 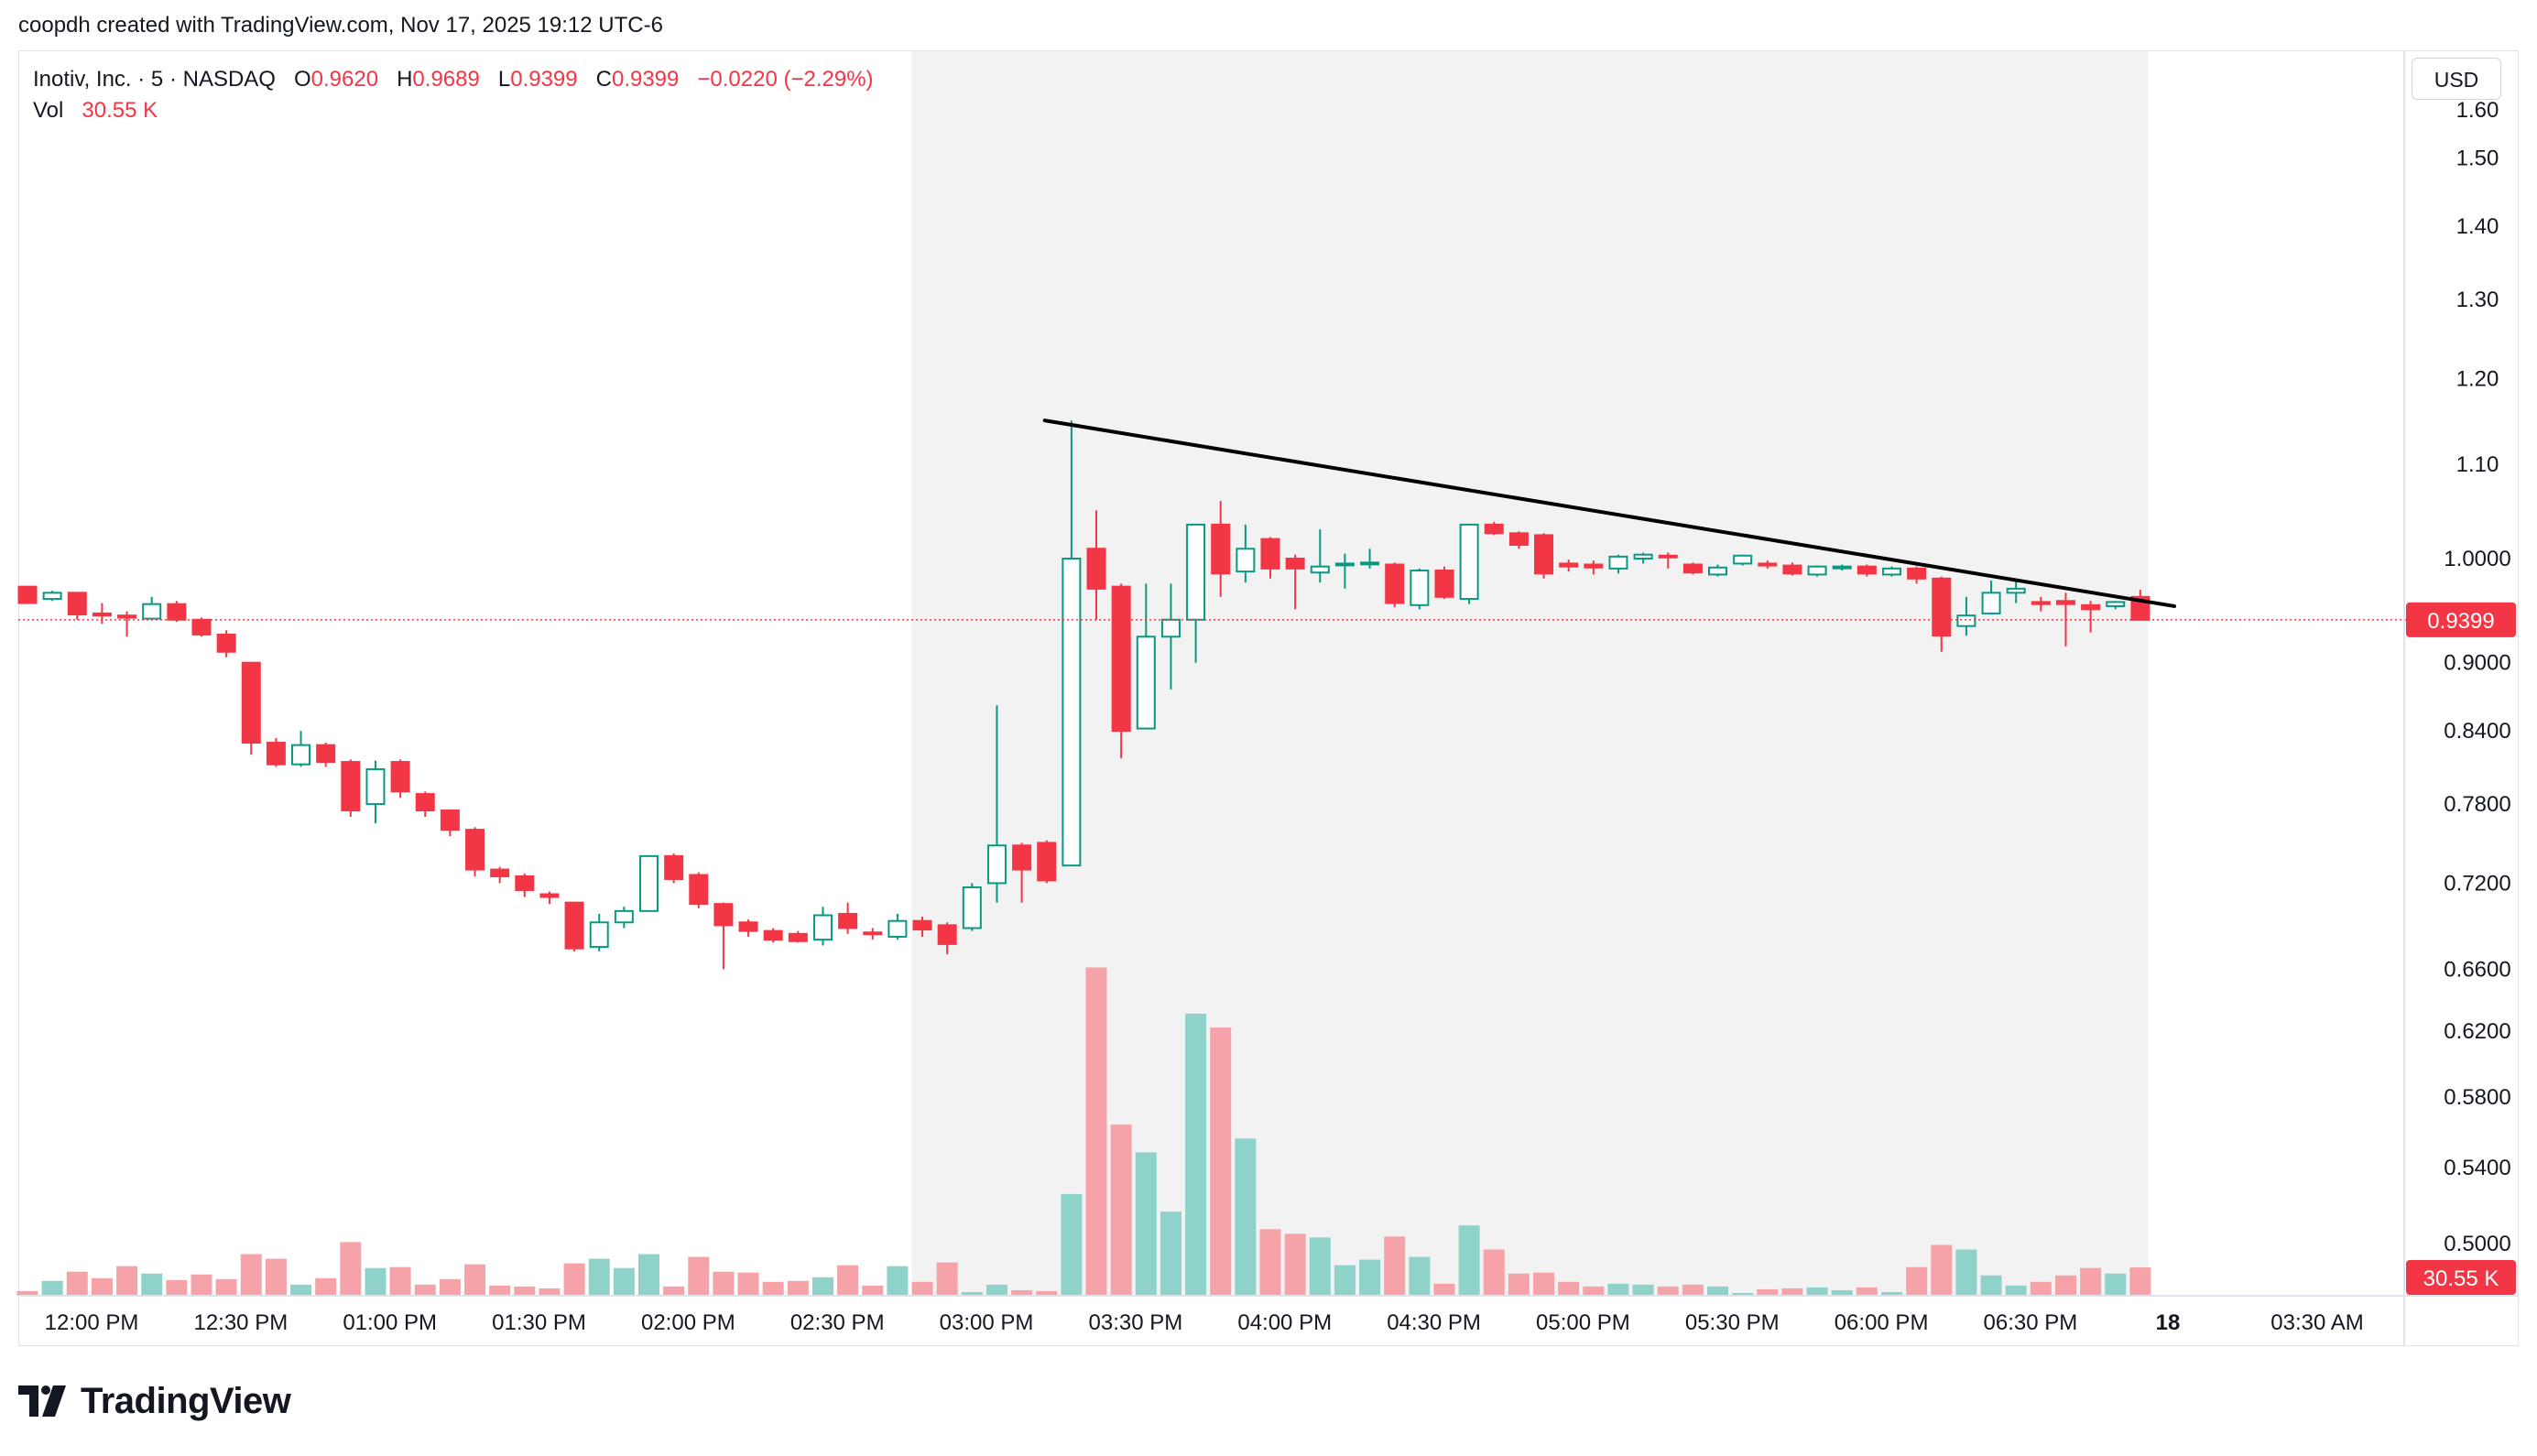 I want to click on currency-button: USD, so click(x=2456, y=79).